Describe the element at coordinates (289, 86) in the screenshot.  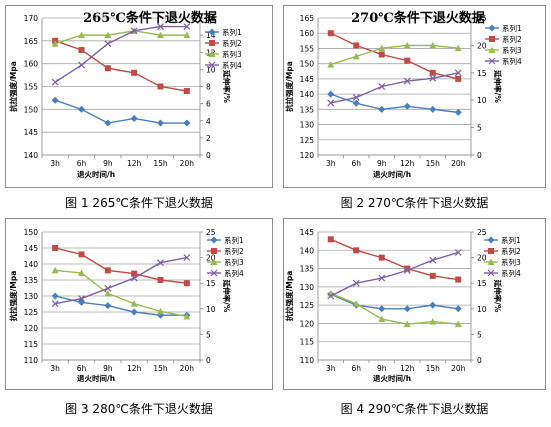
I see `y-axis-label: 抗拉强度/Mpa` at that location.